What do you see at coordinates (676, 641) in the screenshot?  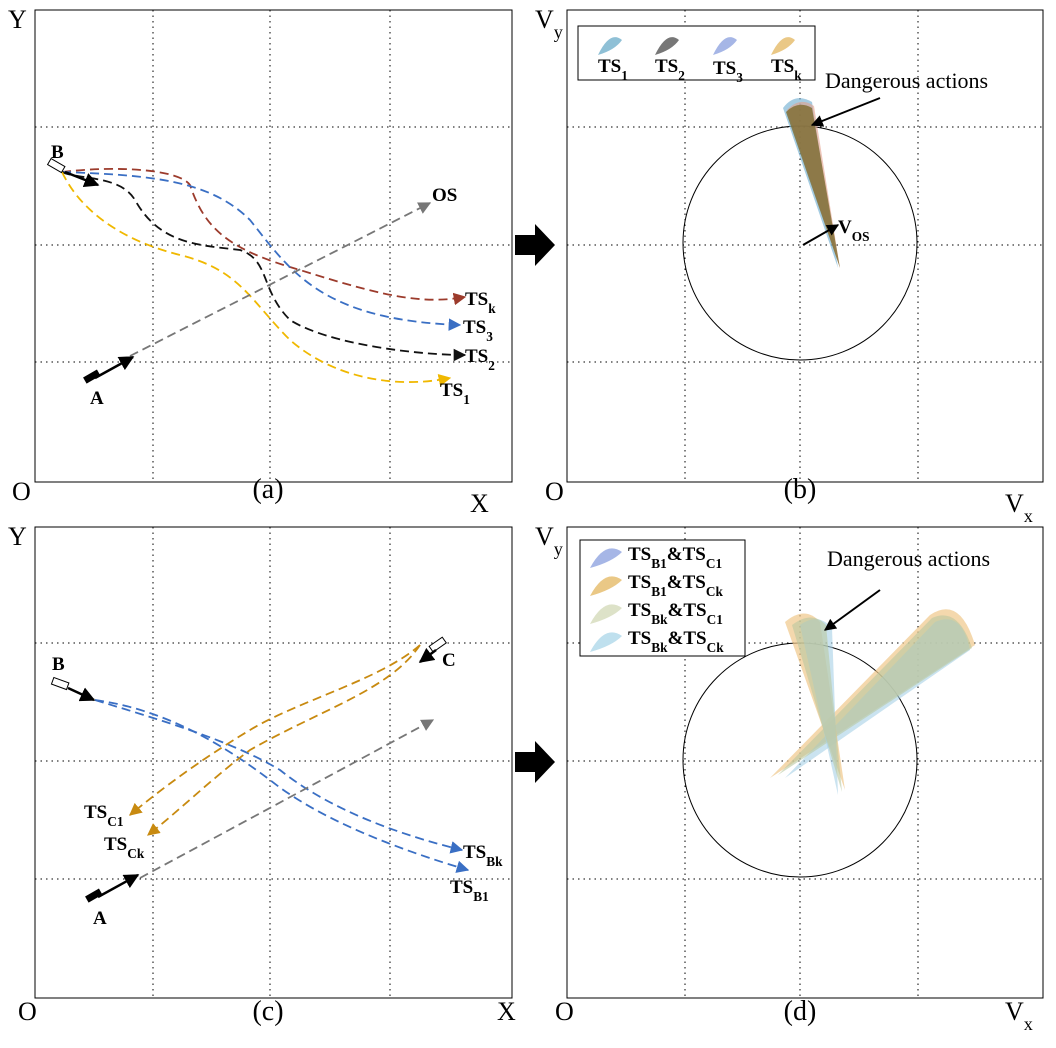 I see `legend-label: TSBk&TSCk` at bounding box center [676, 641].